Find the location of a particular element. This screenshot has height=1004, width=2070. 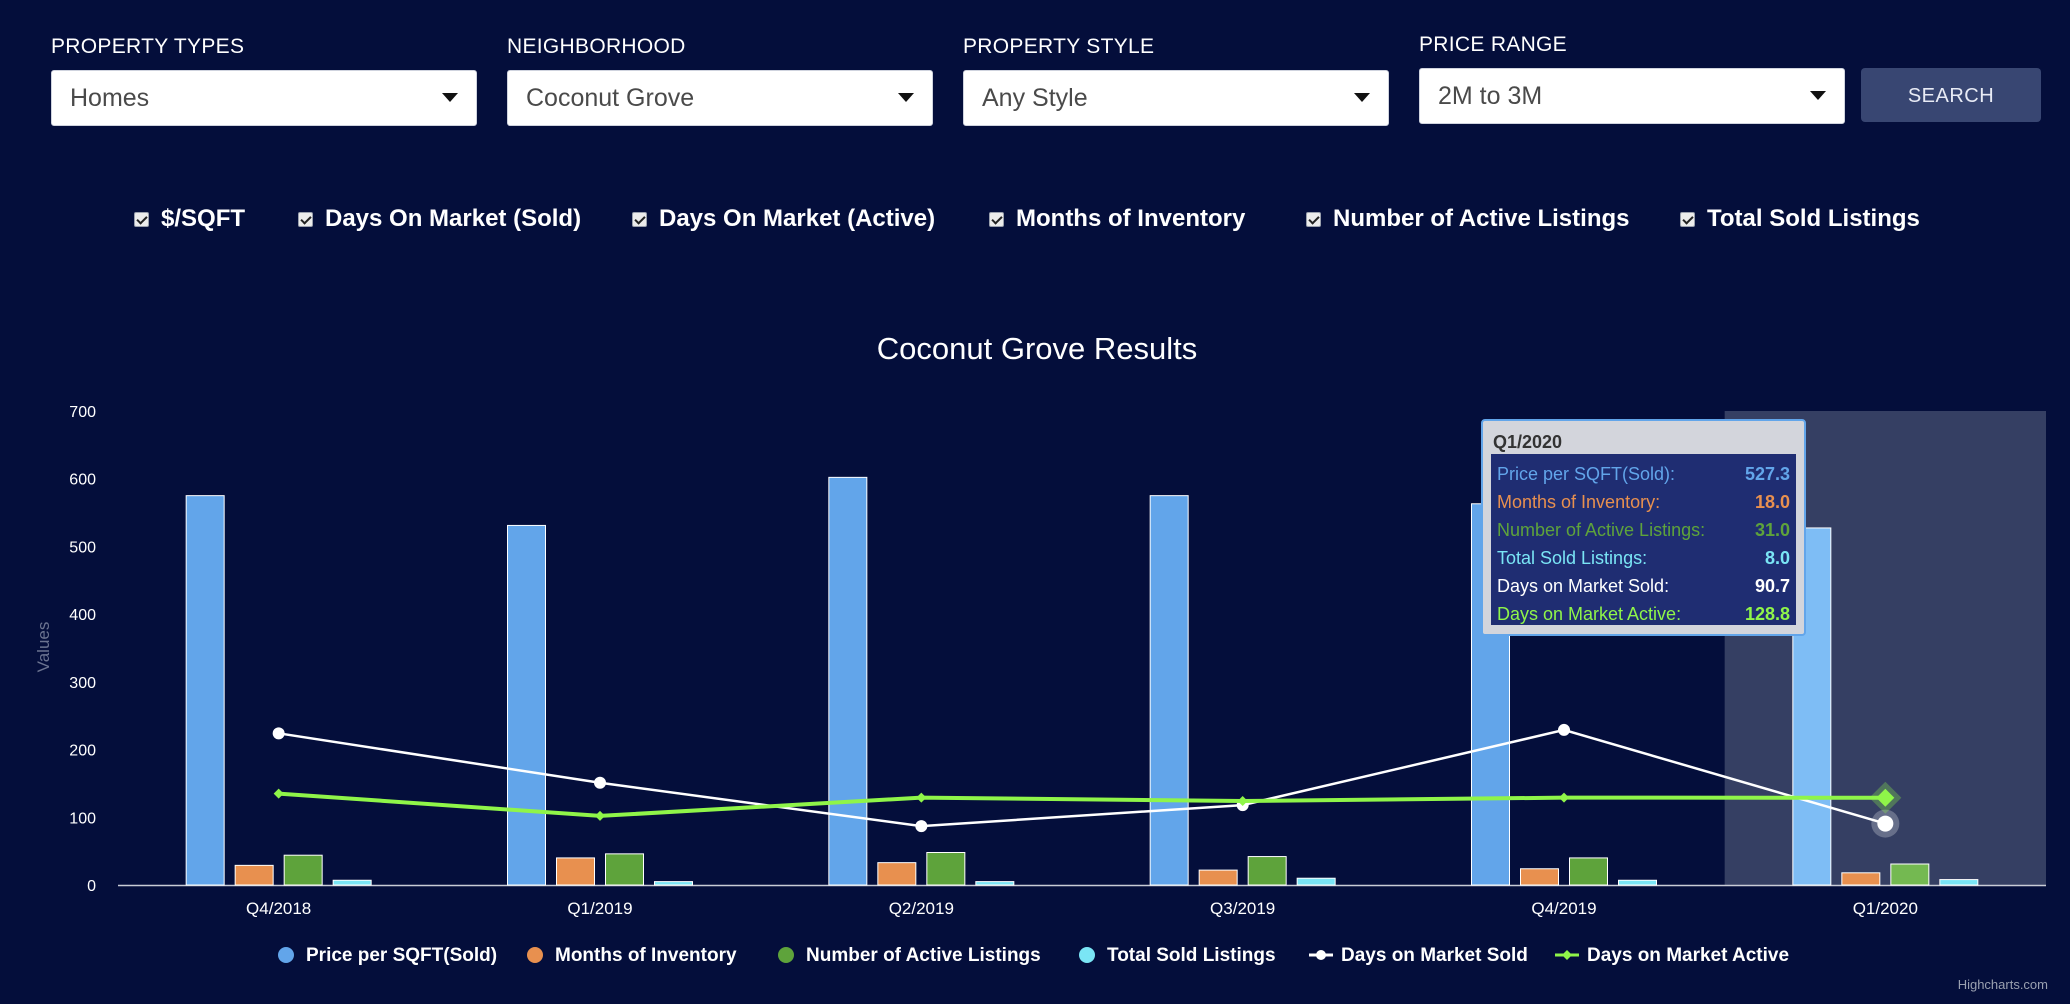

price-range-filter: PRICE RANGE 2M to 3M is located at coordinates (1632, 78).